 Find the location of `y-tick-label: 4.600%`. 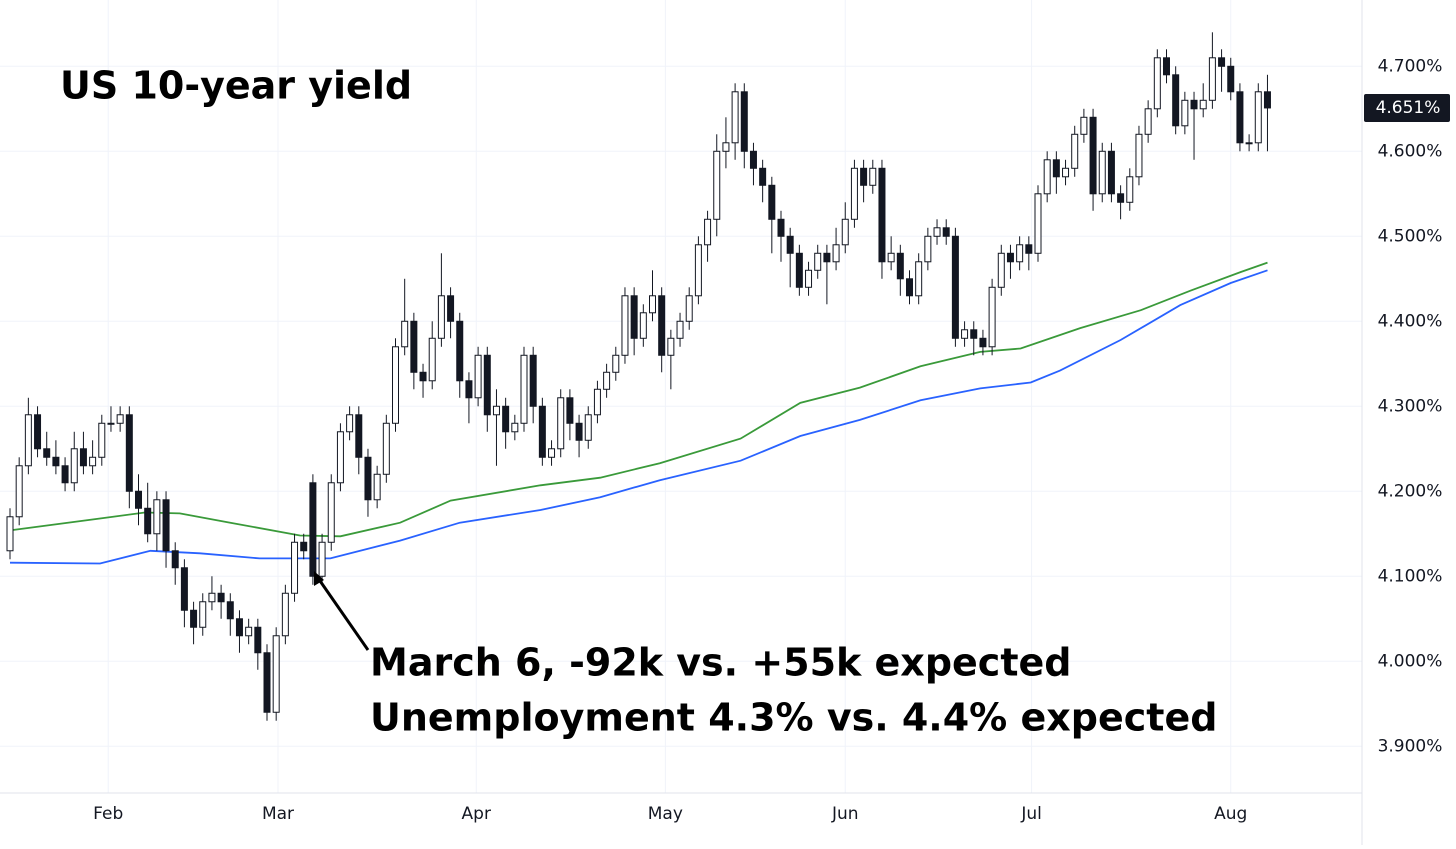

y-tick-label: 4.600% is located at coordinates (1410, 151).